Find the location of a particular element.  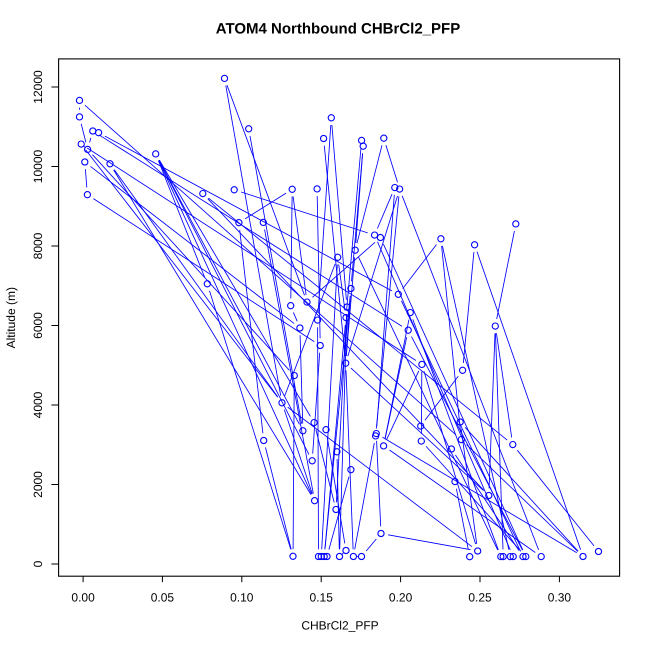

svg-text: 0.00 is located at coordinates (83, 598).